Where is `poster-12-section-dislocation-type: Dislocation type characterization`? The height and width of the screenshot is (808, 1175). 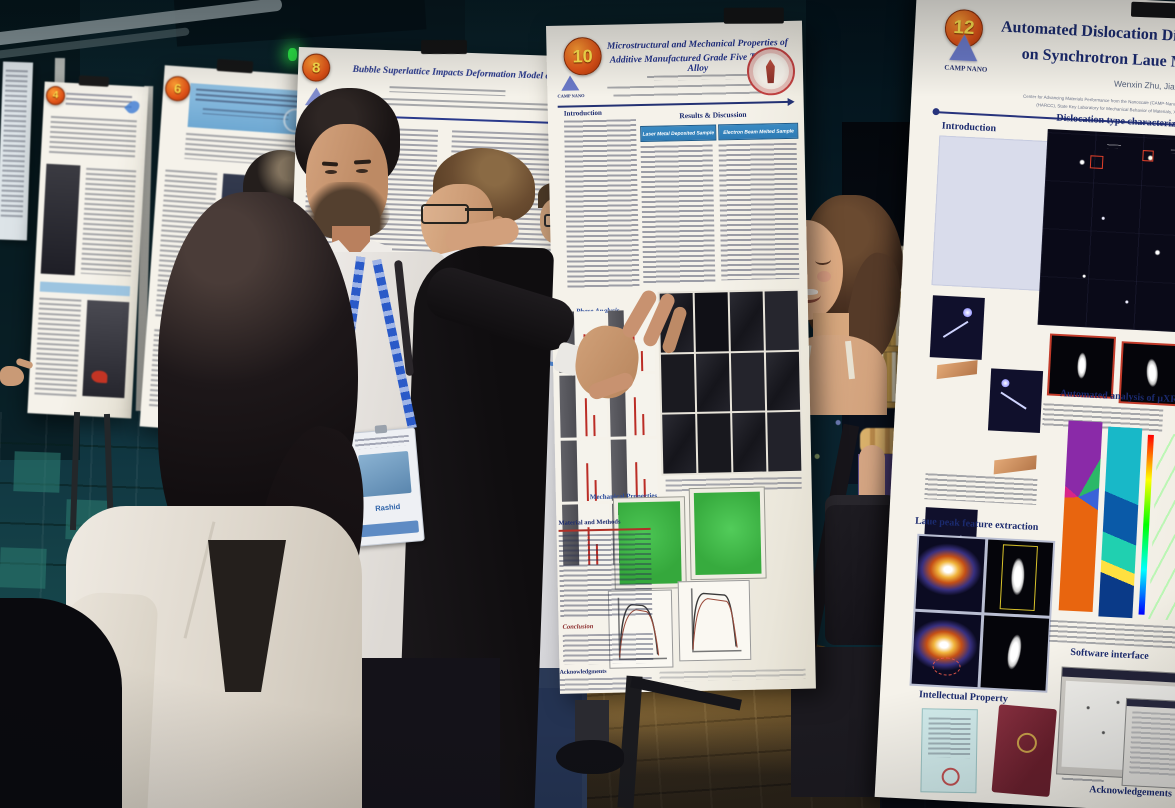 poster-12-section-dislocation-type: Dislocation type characterization is located at coordinates (1115, 121).